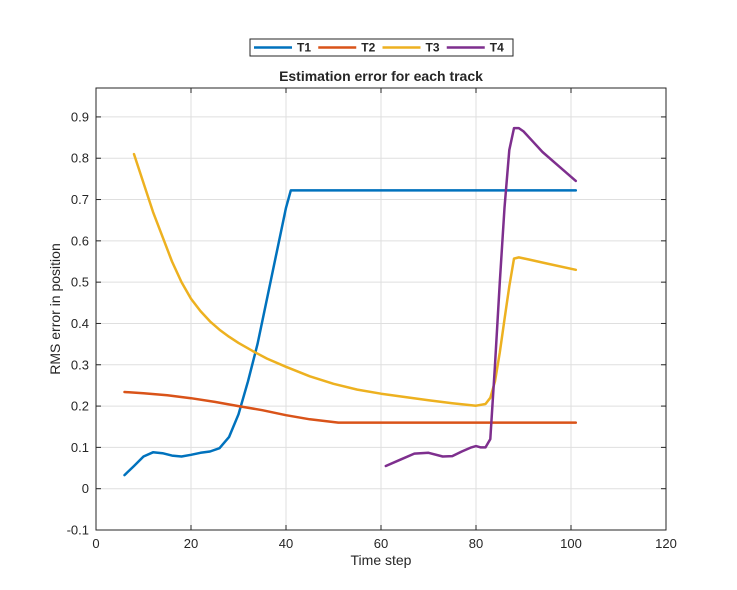  What do you see at coordinates (350, 407) in the screenshot?
I see `series-line-t2` at bounding box center [350, 407].